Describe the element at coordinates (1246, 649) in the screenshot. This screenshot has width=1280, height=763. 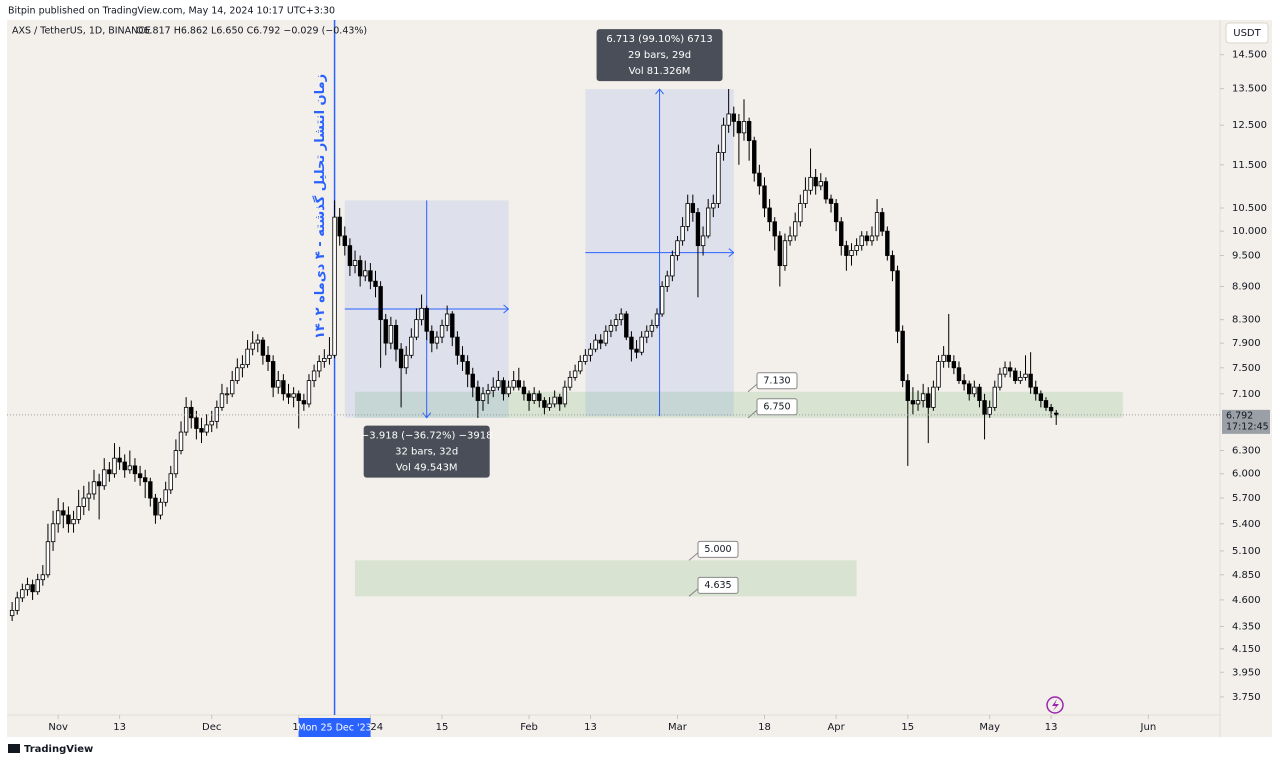
I see `y-tick-label: 4.150` at that location.